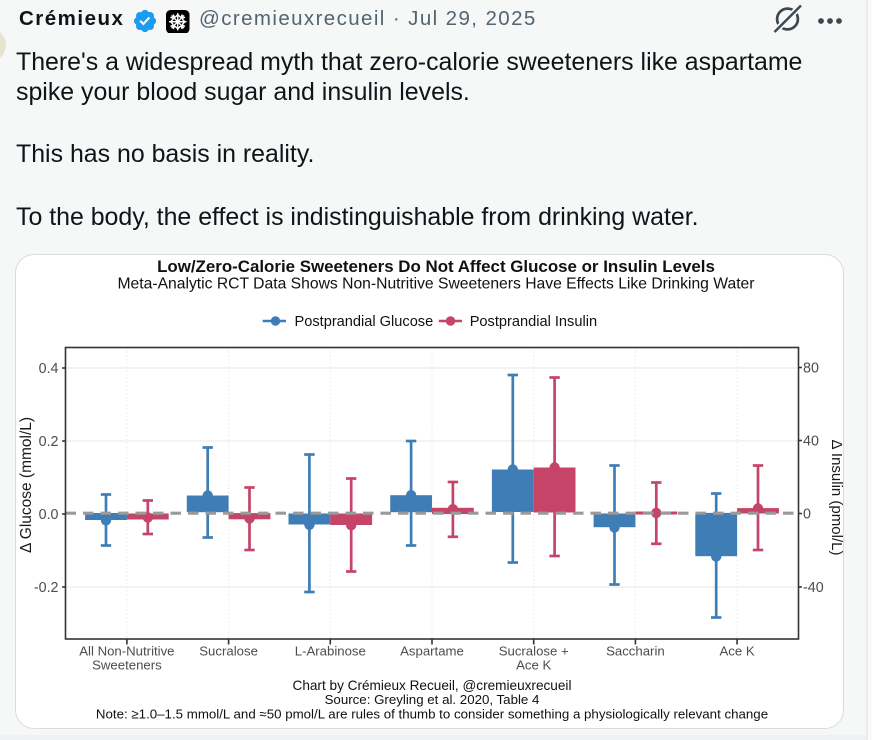  I want to click on svg-text: 0.0, so click(49, 514).